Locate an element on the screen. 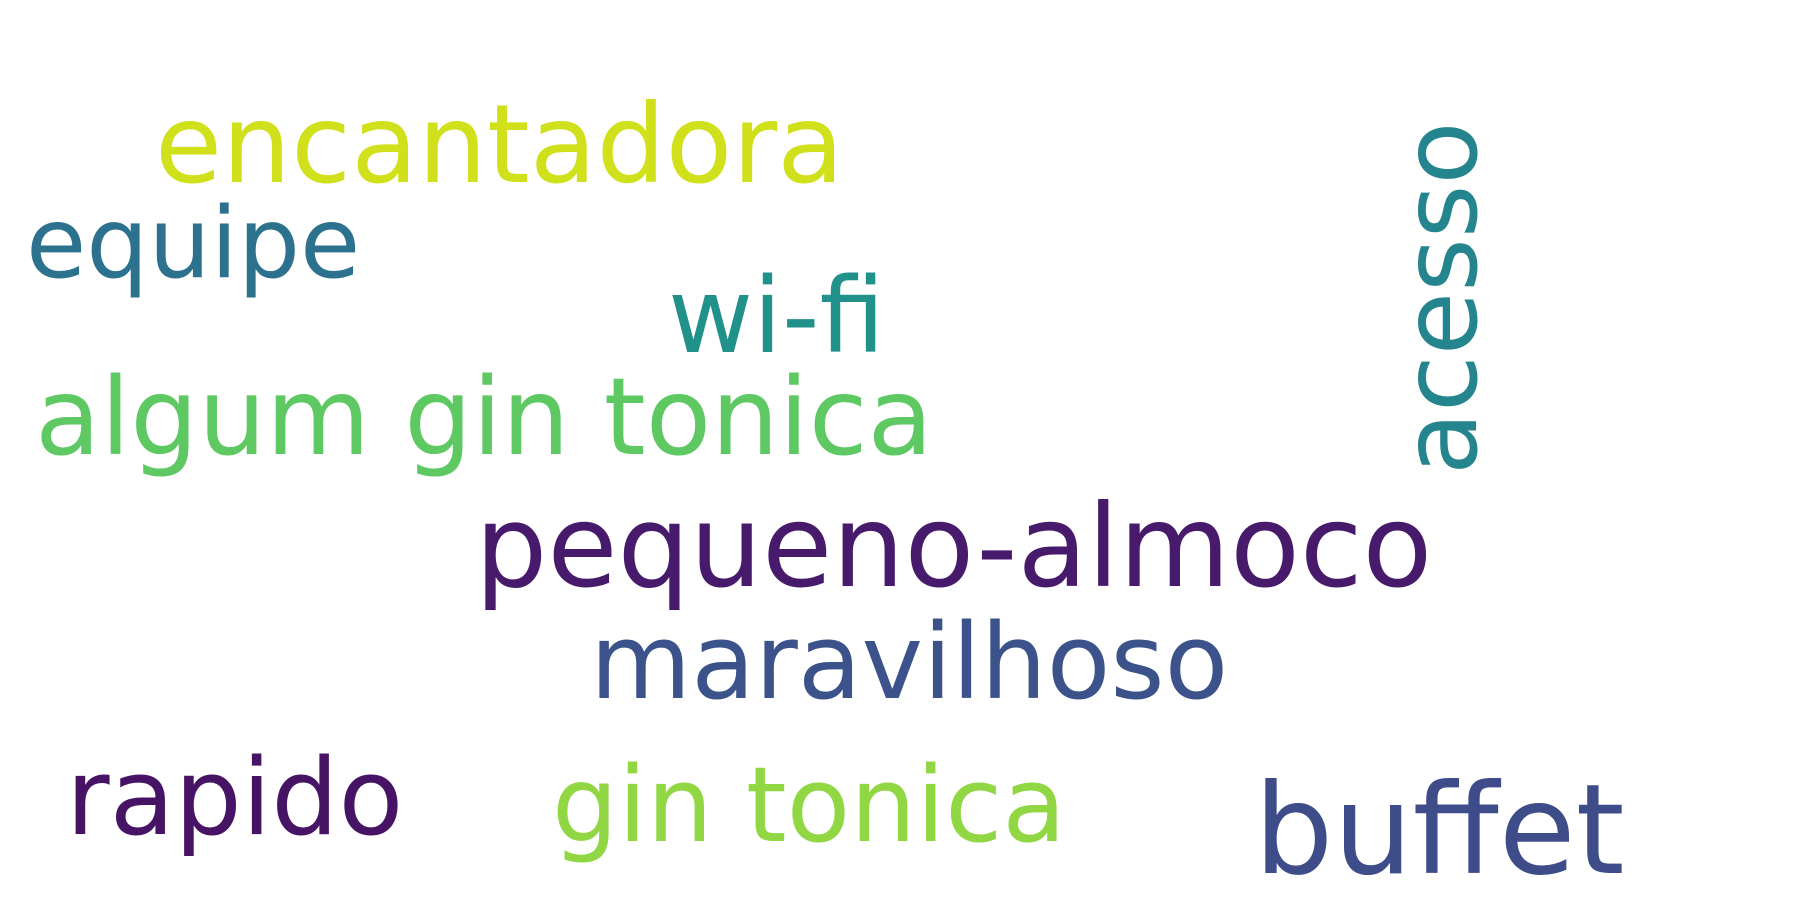 Image resolution: width=1800 pixels, height=903 pixels. word-gin-tonica: gin tonica is located at coordinates (809, 805).